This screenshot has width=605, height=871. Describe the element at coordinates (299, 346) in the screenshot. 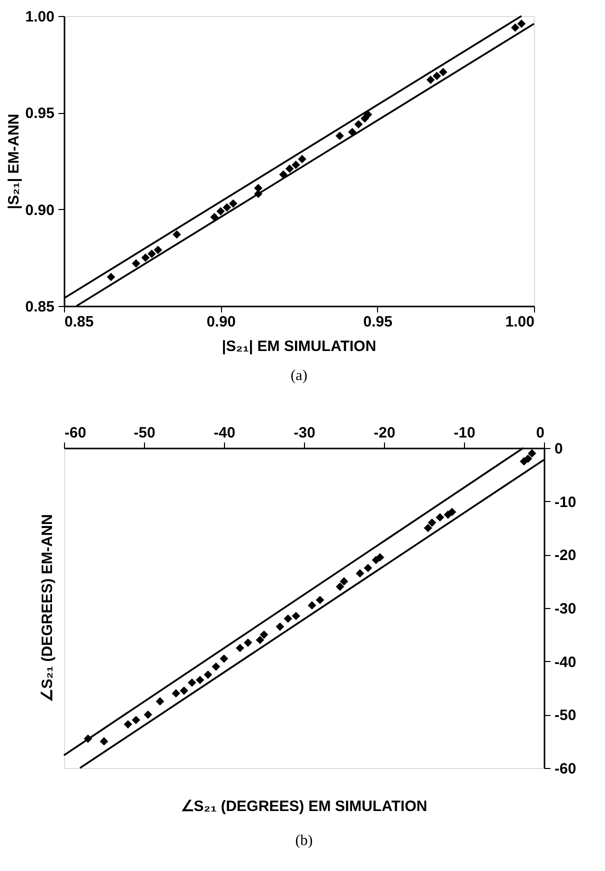

I see `x-axis-title: |S₂₁| EM SIMULATION` at that location.